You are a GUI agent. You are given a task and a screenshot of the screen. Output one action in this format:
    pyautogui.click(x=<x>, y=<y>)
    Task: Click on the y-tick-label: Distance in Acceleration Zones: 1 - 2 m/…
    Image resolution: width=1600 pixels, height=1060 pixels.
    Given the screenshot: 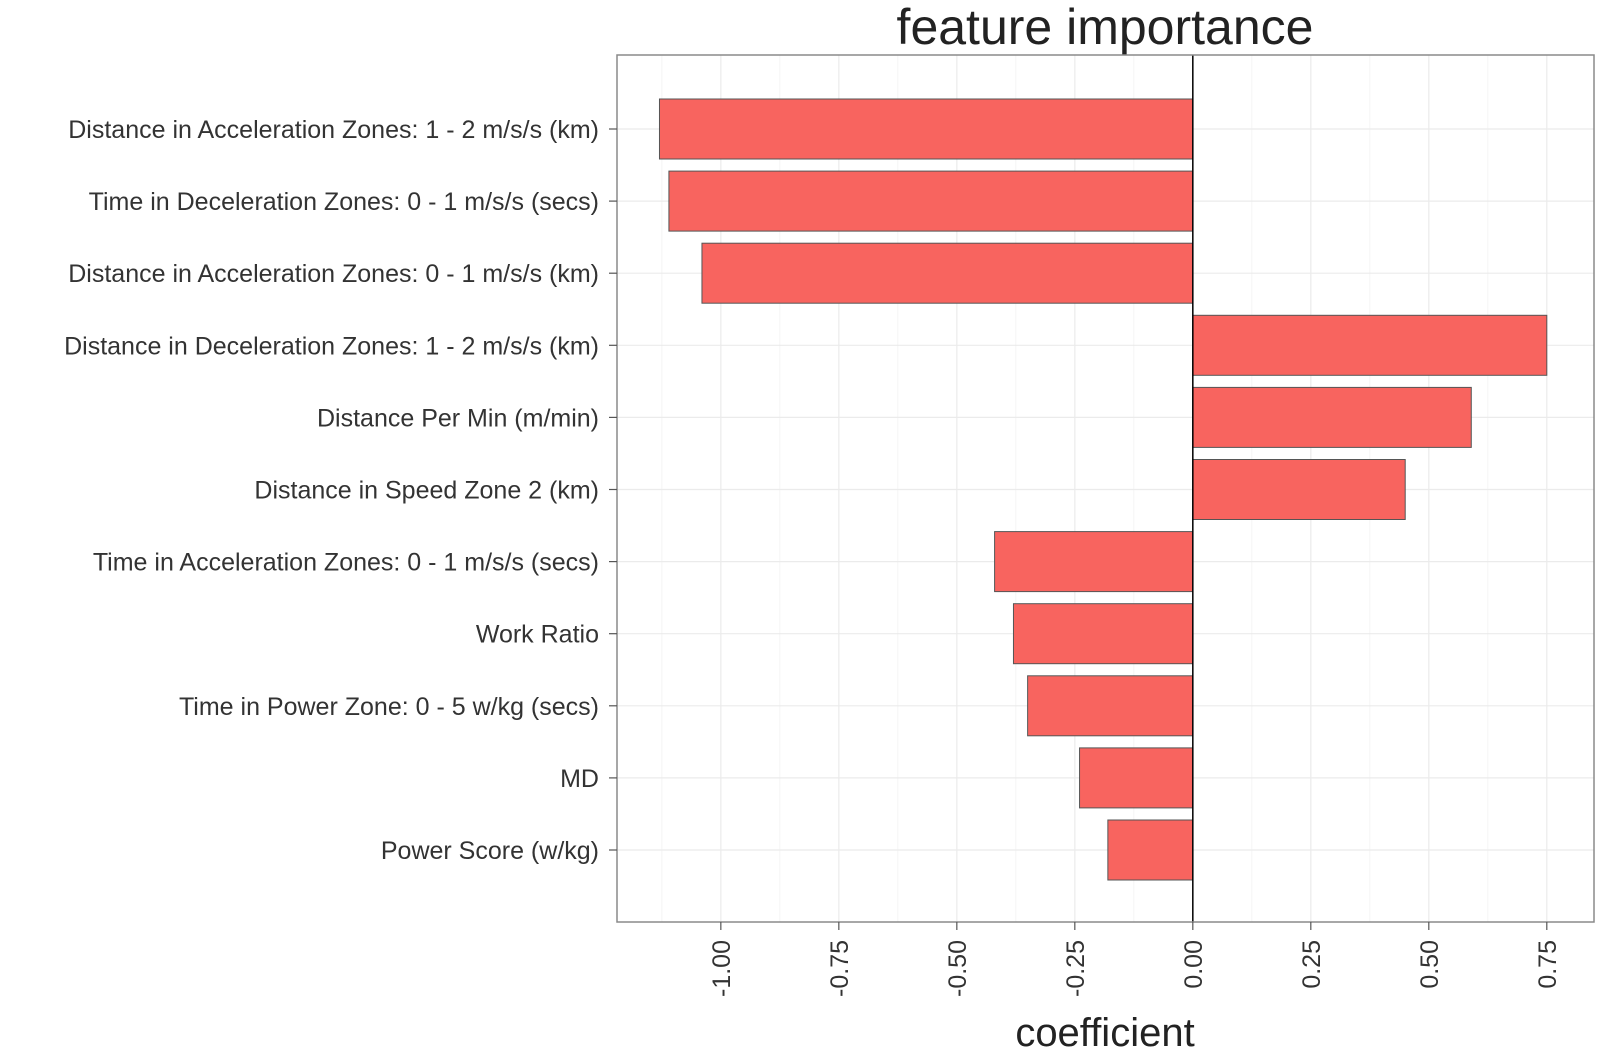 What is the action you would take?
    pyautogui.click(x=333, y=130)
    